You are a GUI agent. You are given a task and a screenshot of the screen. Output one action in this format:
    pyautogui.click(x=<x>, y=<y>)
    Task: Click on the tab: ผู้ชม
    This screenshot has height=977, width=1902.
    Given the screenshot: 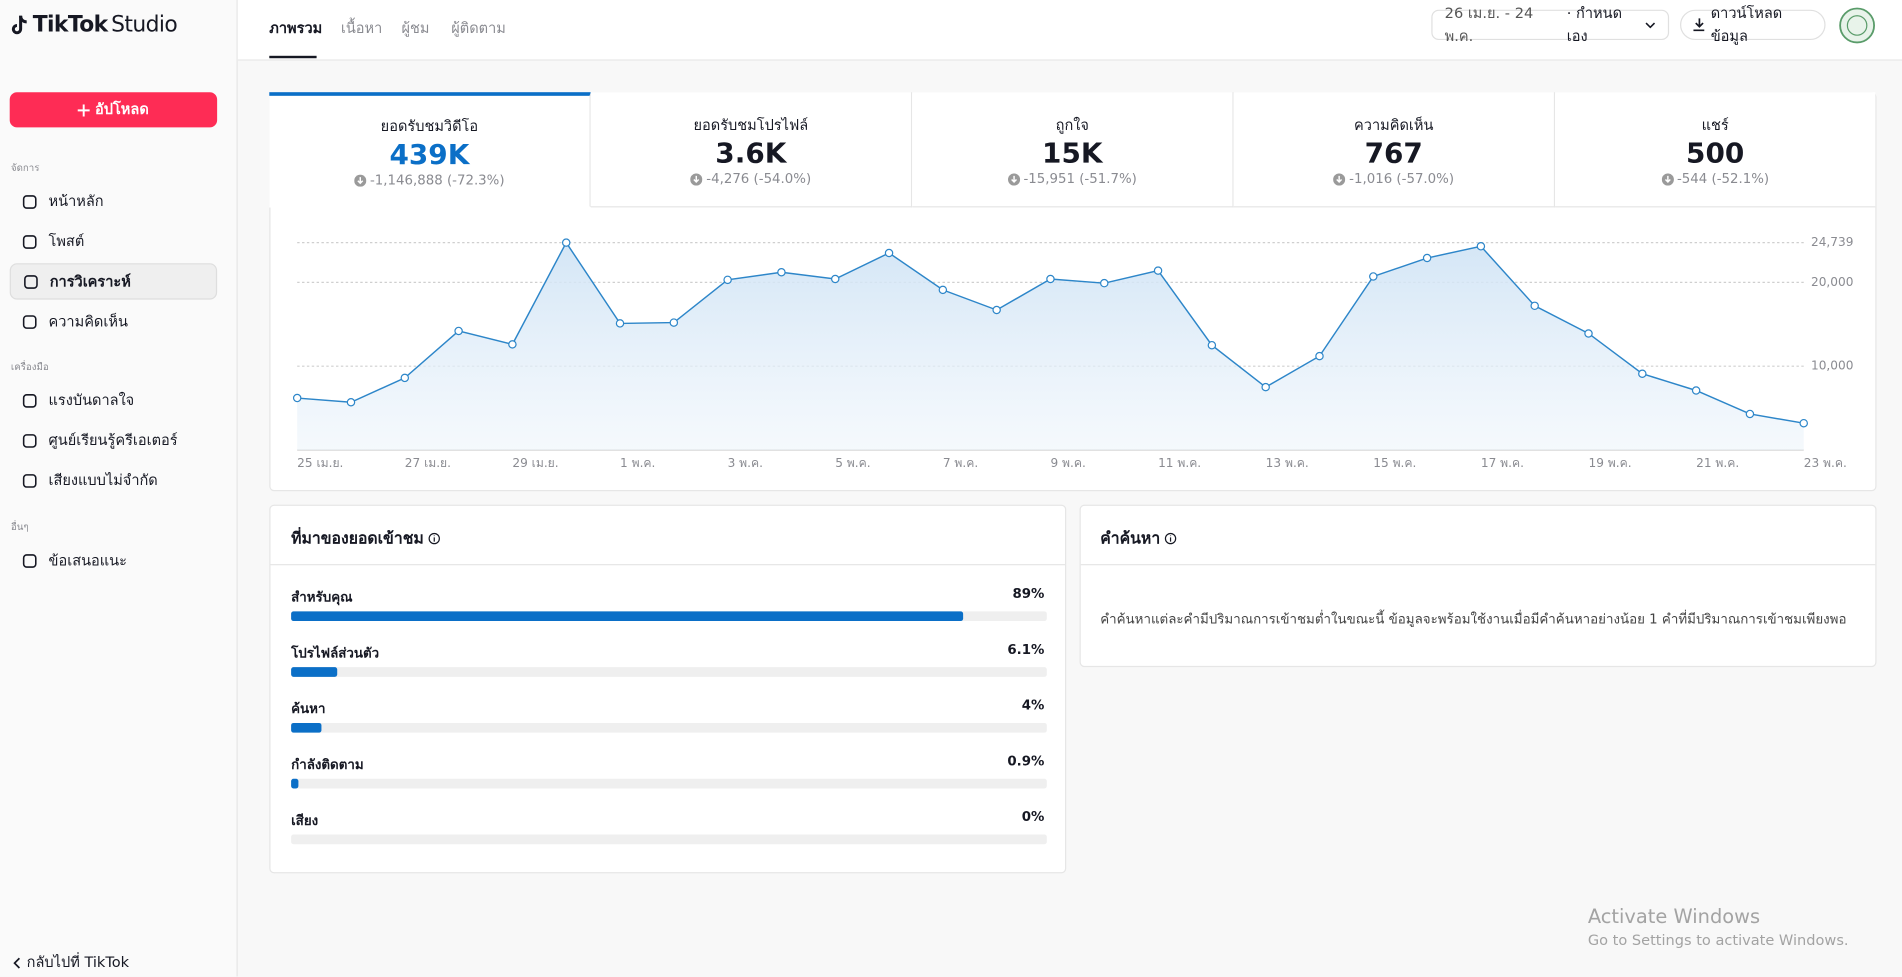 What is the action you would take?
    pyautogui.click(x=415, y=28)
    